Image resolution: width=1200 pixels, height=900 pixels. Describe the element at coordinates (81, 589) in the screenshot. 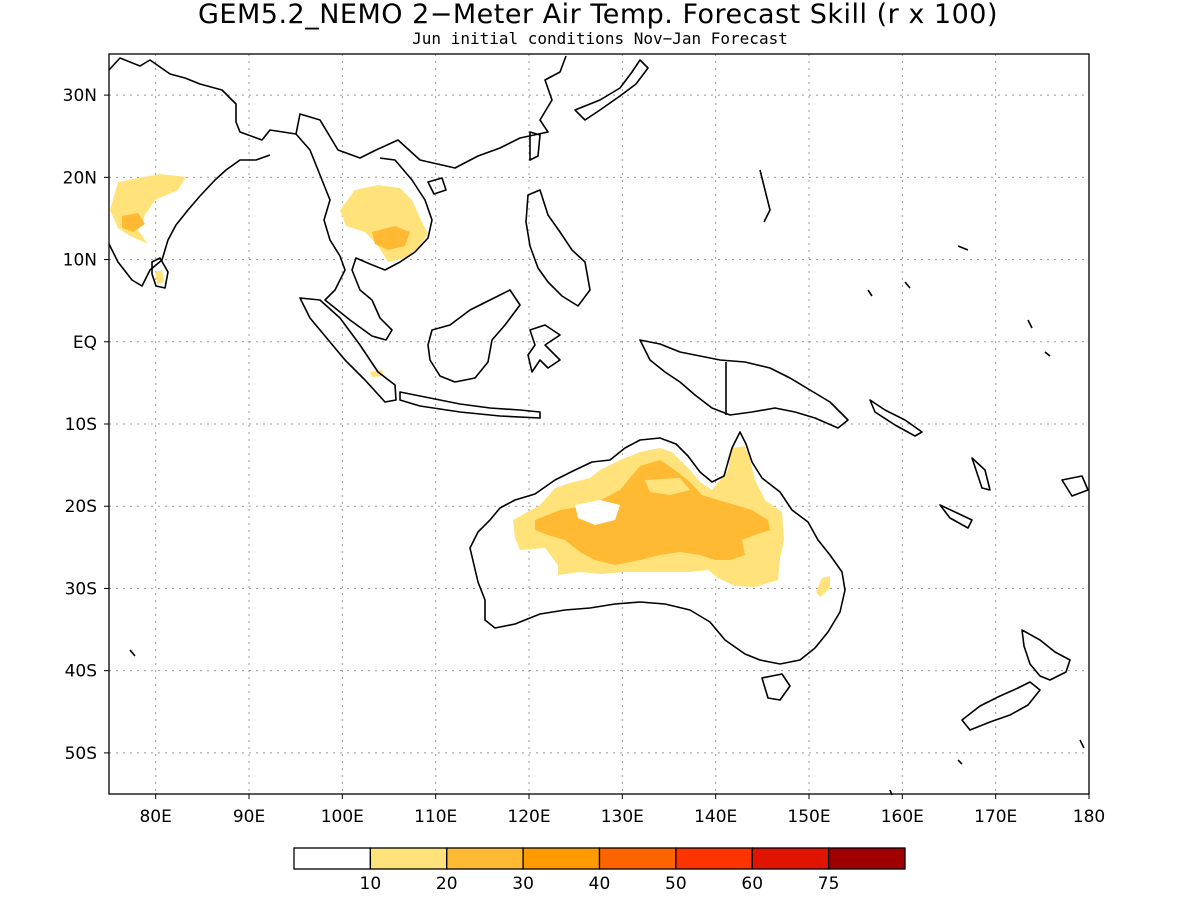

I see `lat-tick-label: 30S` at that location.